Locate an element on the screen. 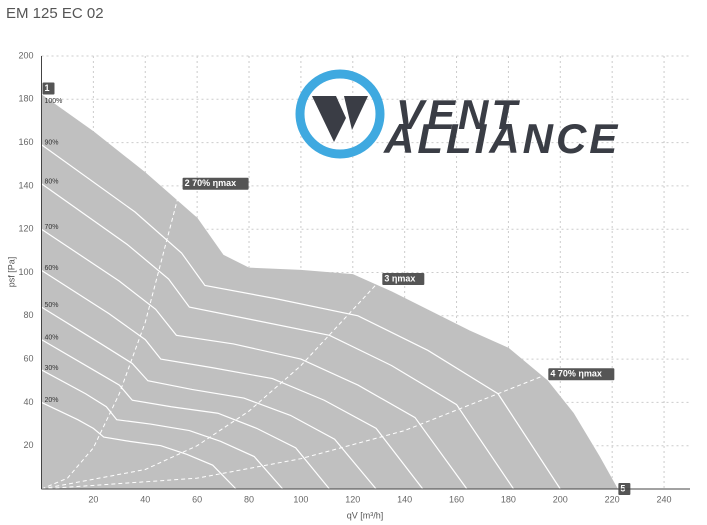 The image size is (707, 525). y-tick-label: 80 is located at coordinates (28, 315).